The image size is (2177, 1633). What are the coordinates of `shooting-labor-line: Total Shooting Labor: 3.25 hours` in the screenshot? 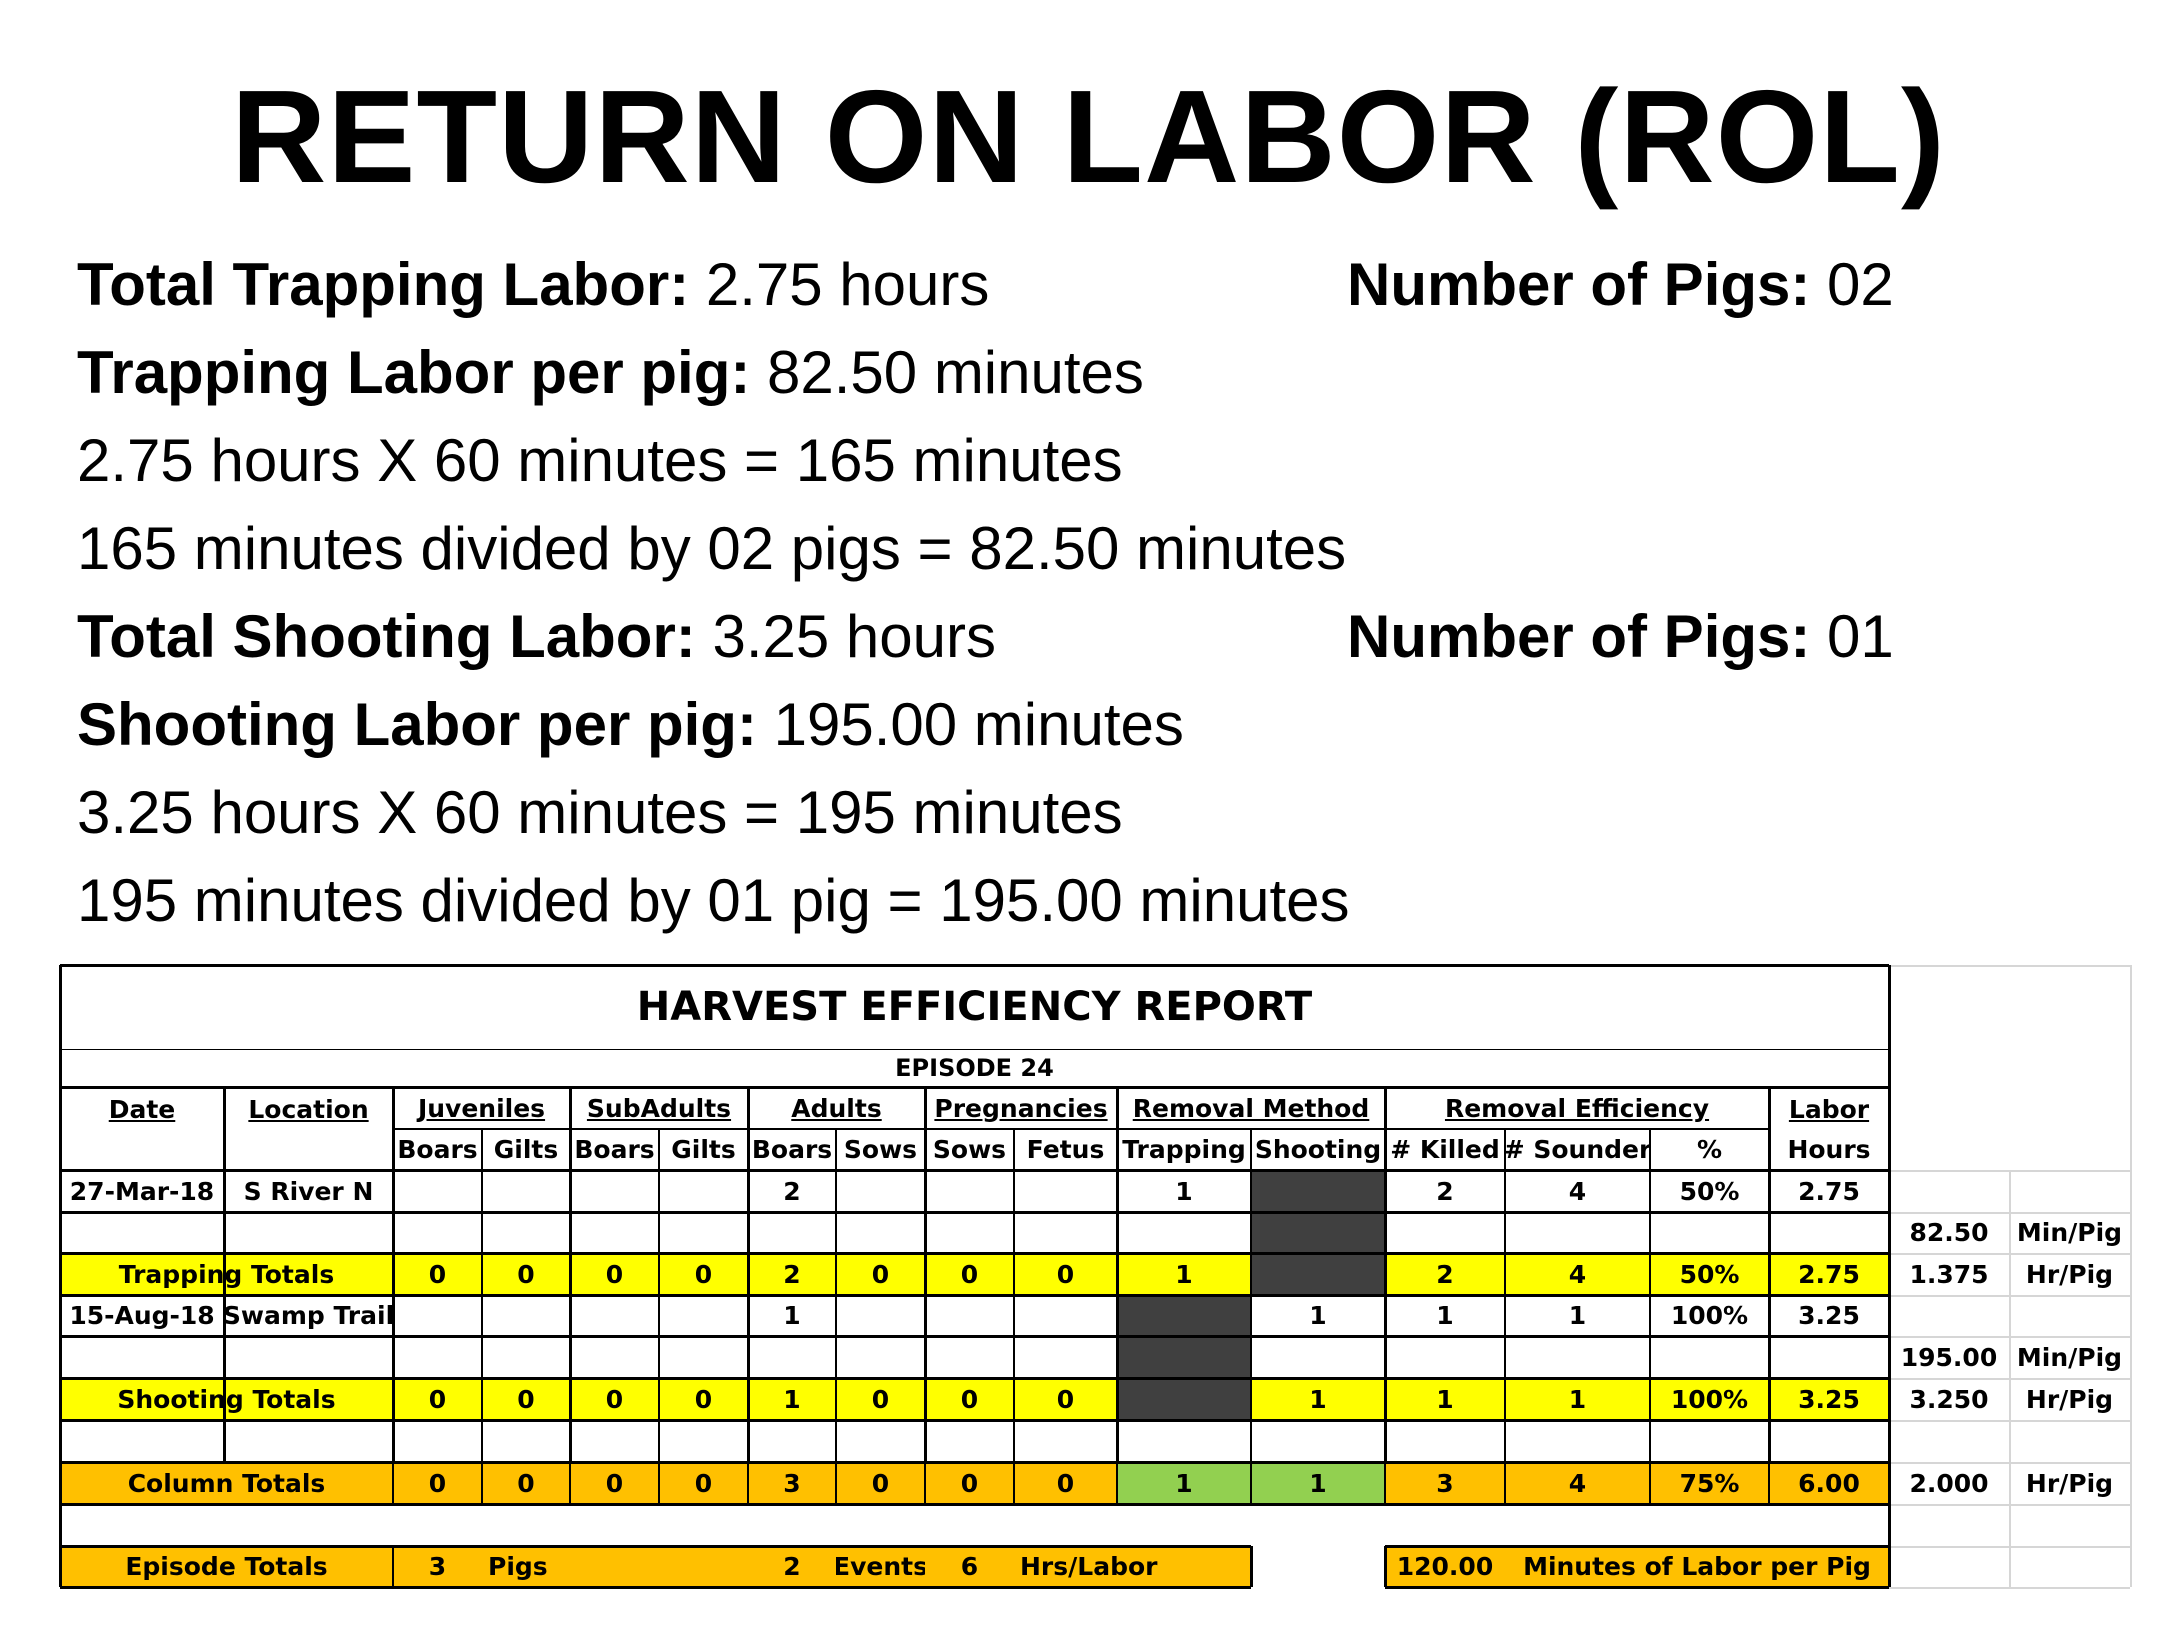 It's located at (536, 637).